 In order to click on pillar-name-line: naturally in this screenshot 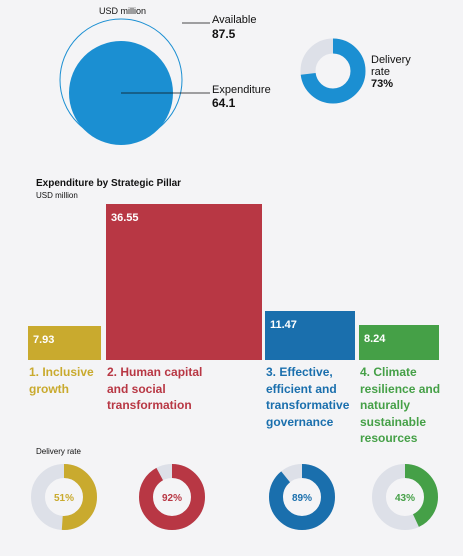, I will do `click(385, 405)`.